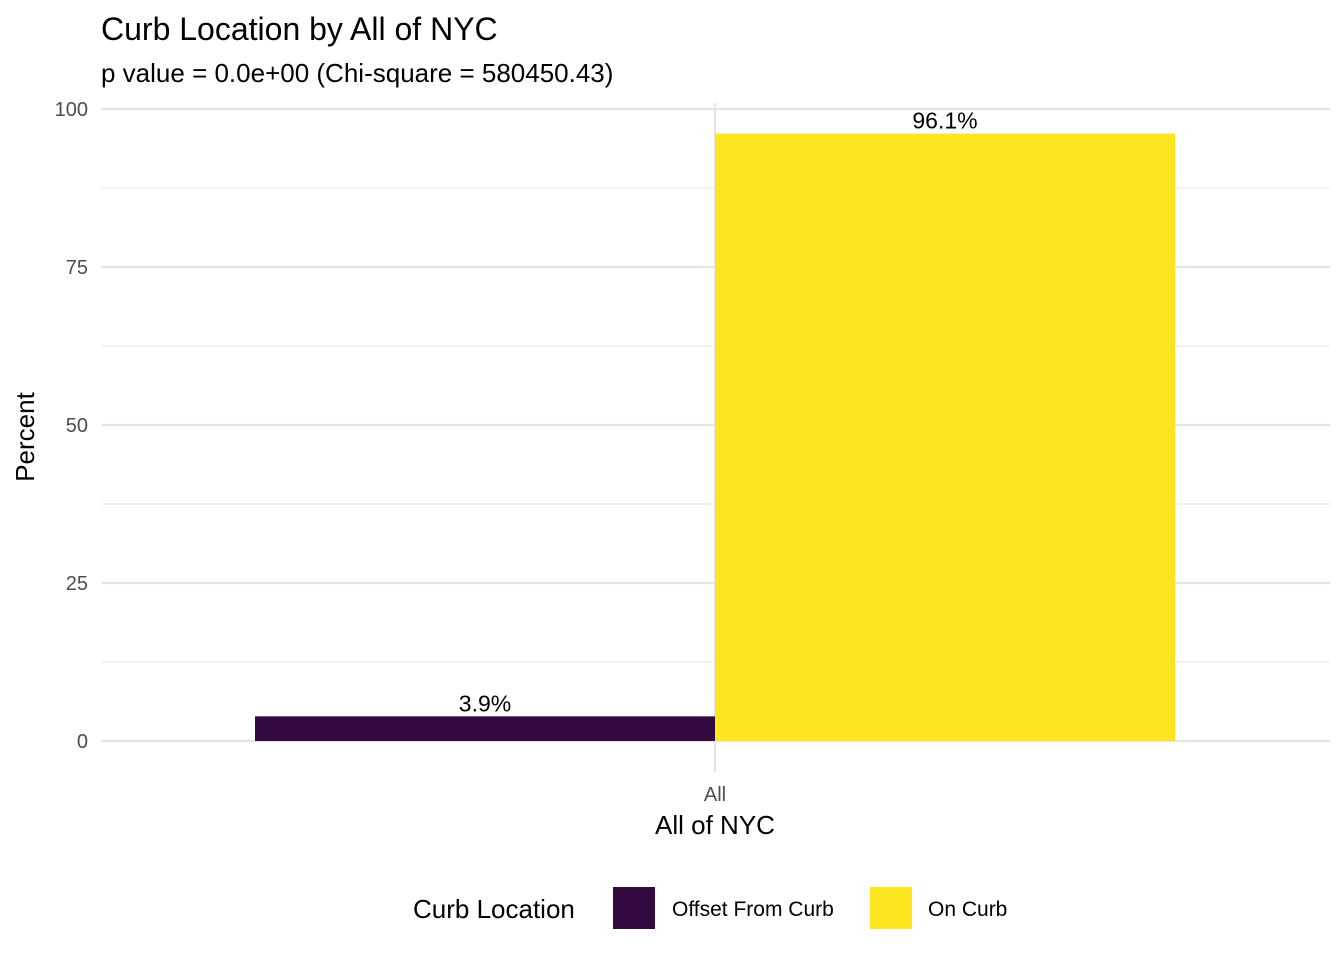  What do you see at coordinates (77, 268) in the screenshot?
I see `y-tick-label: 75` at bounding box center [77, 268].